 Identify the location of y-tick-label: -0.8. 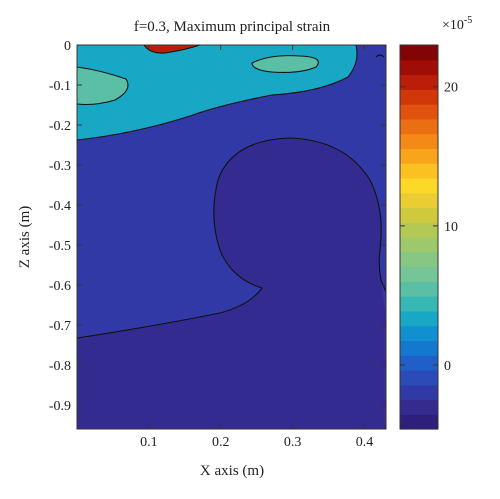
(60, 366).